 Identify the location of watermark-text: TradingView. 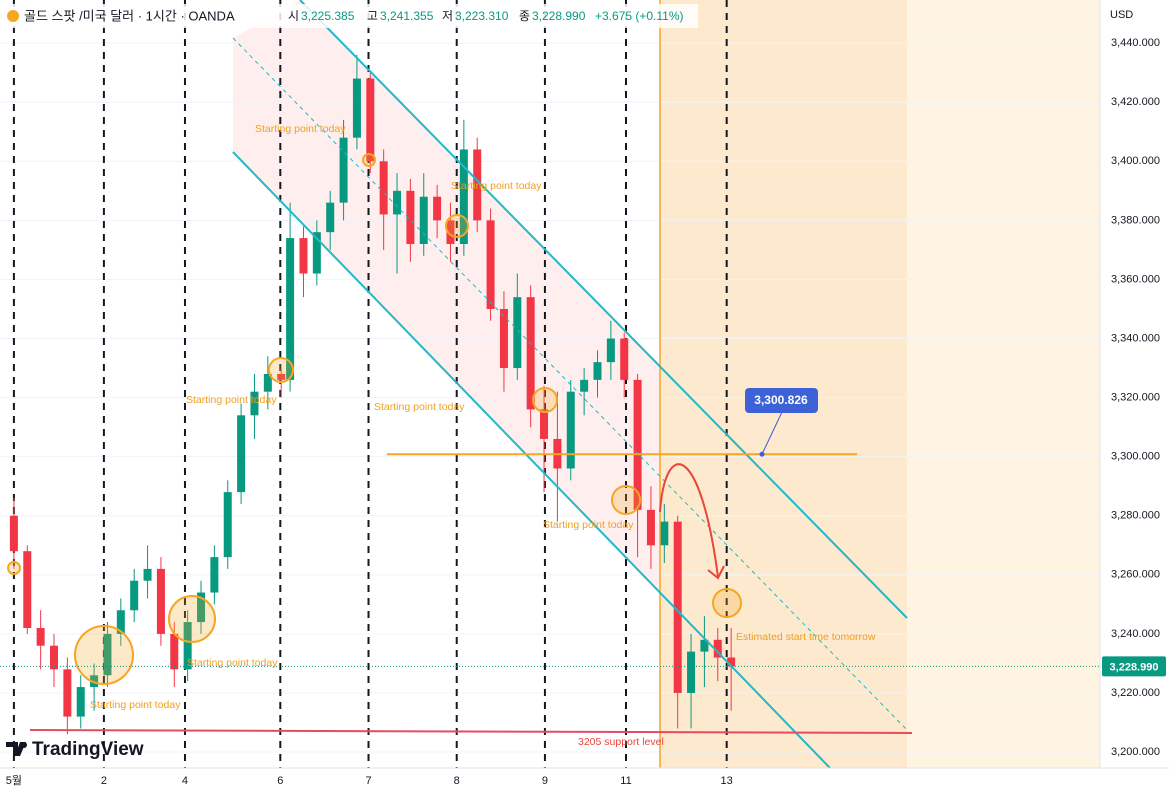
(88, 749).